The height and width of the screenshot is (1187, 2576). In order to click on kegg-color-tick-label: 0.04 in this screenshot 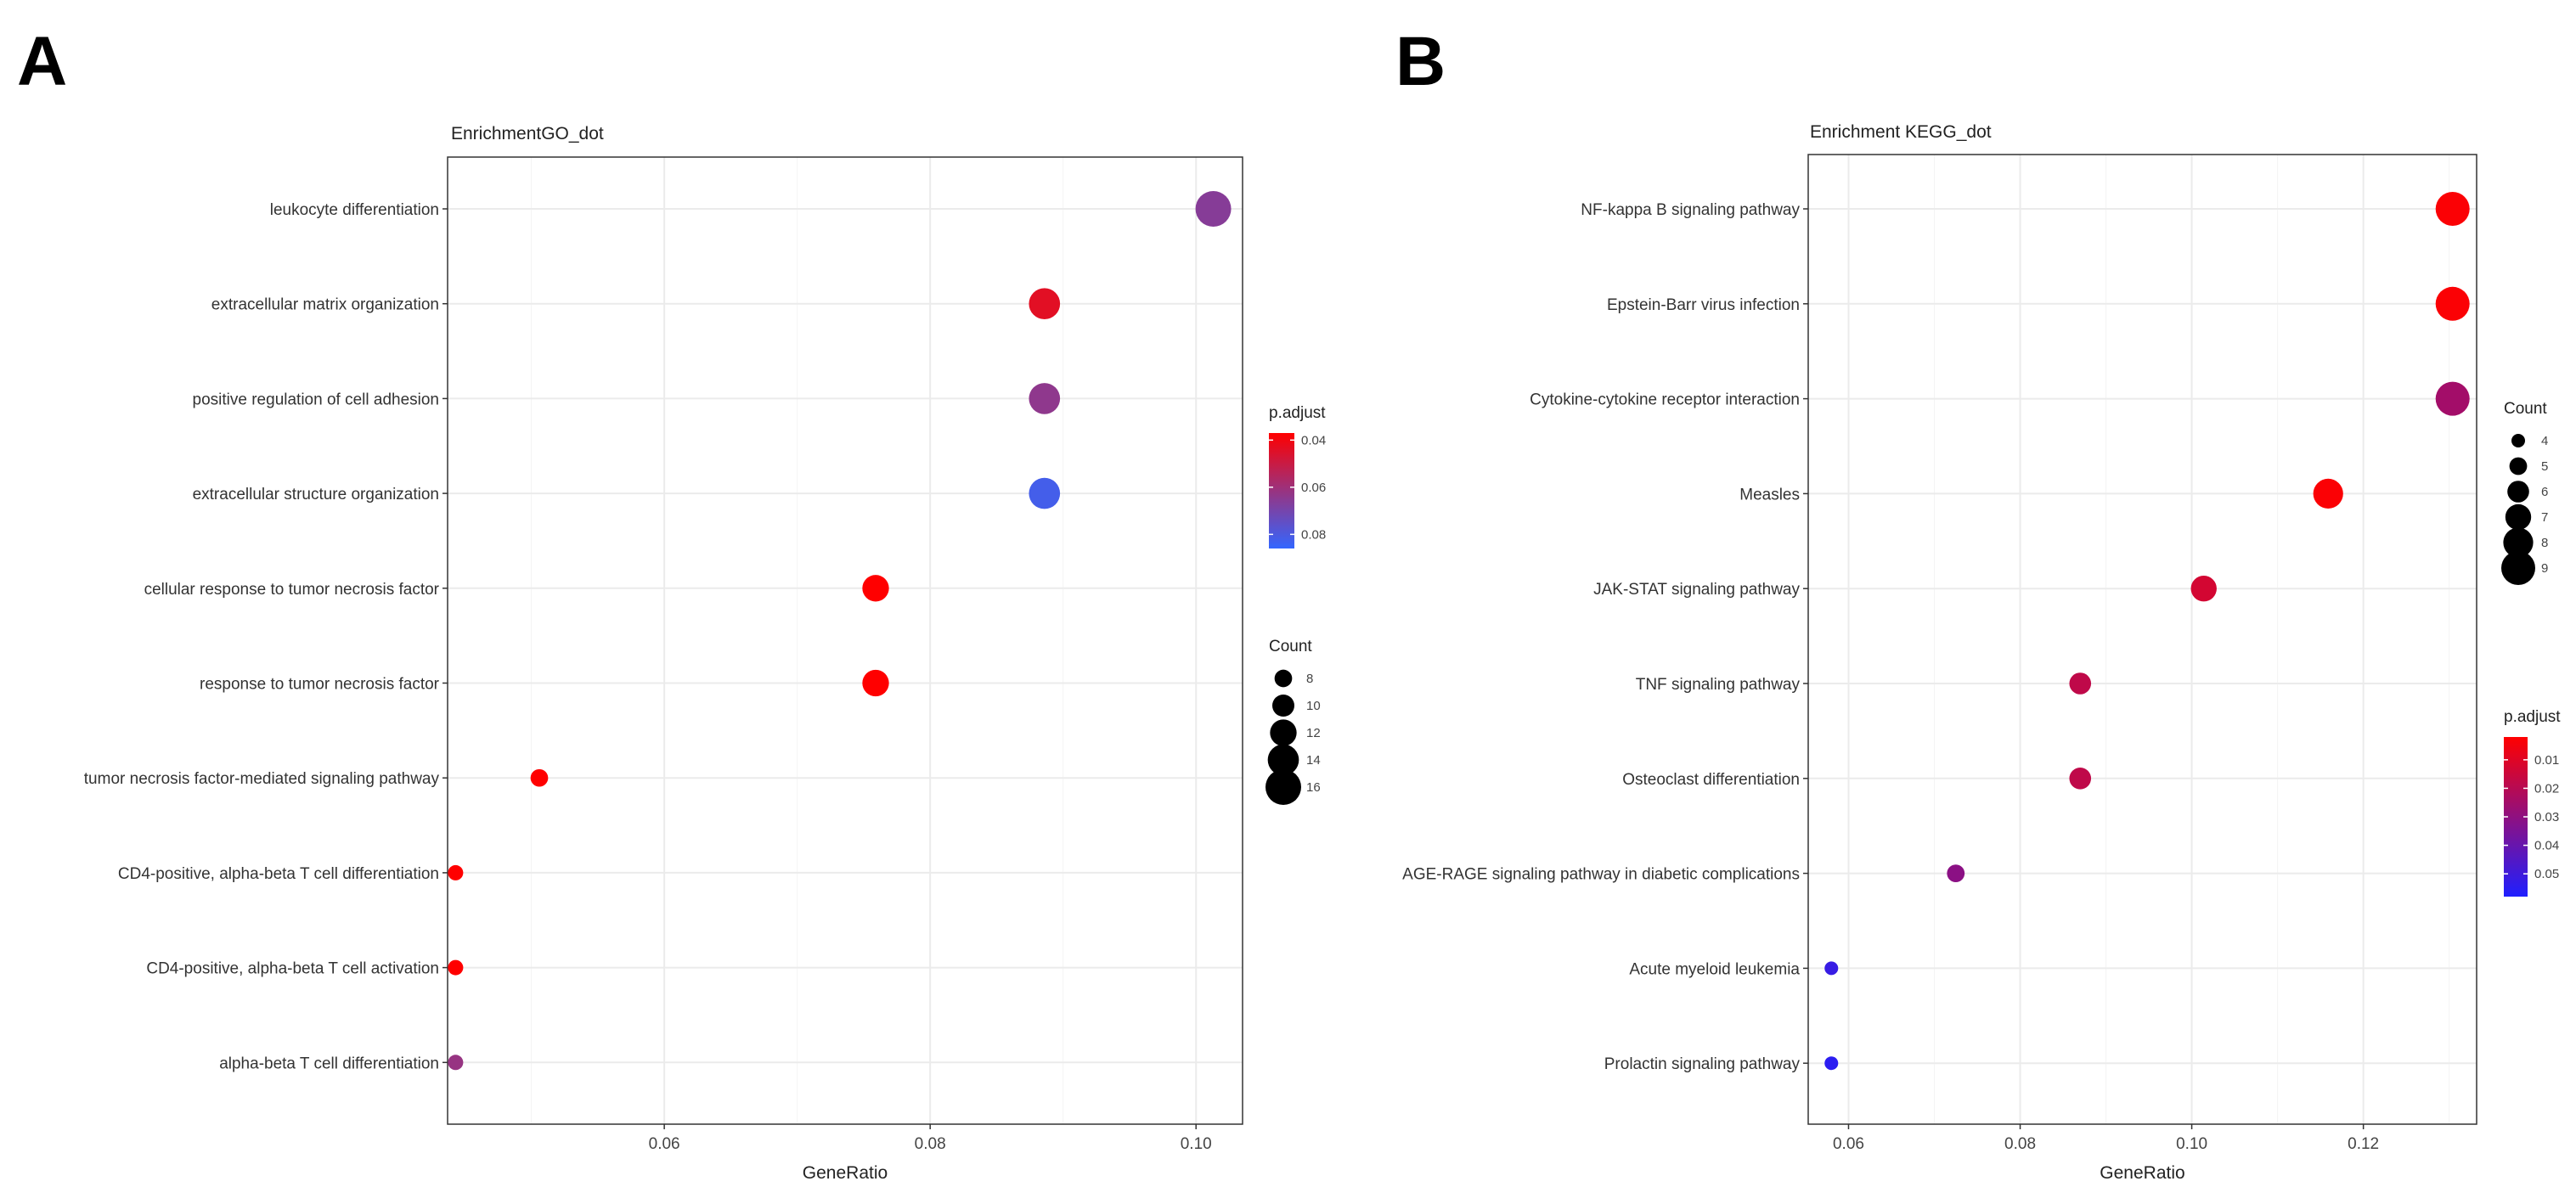, I will do `click(2546, 846)`.